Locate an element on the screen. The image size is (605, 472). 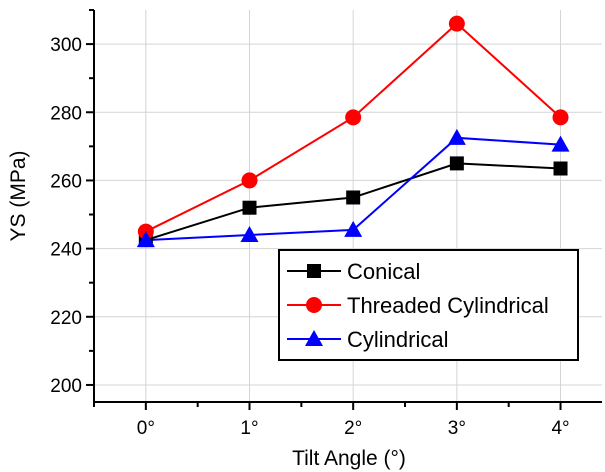
legend-label: Cylindrical is located at coordinates (397, 339).